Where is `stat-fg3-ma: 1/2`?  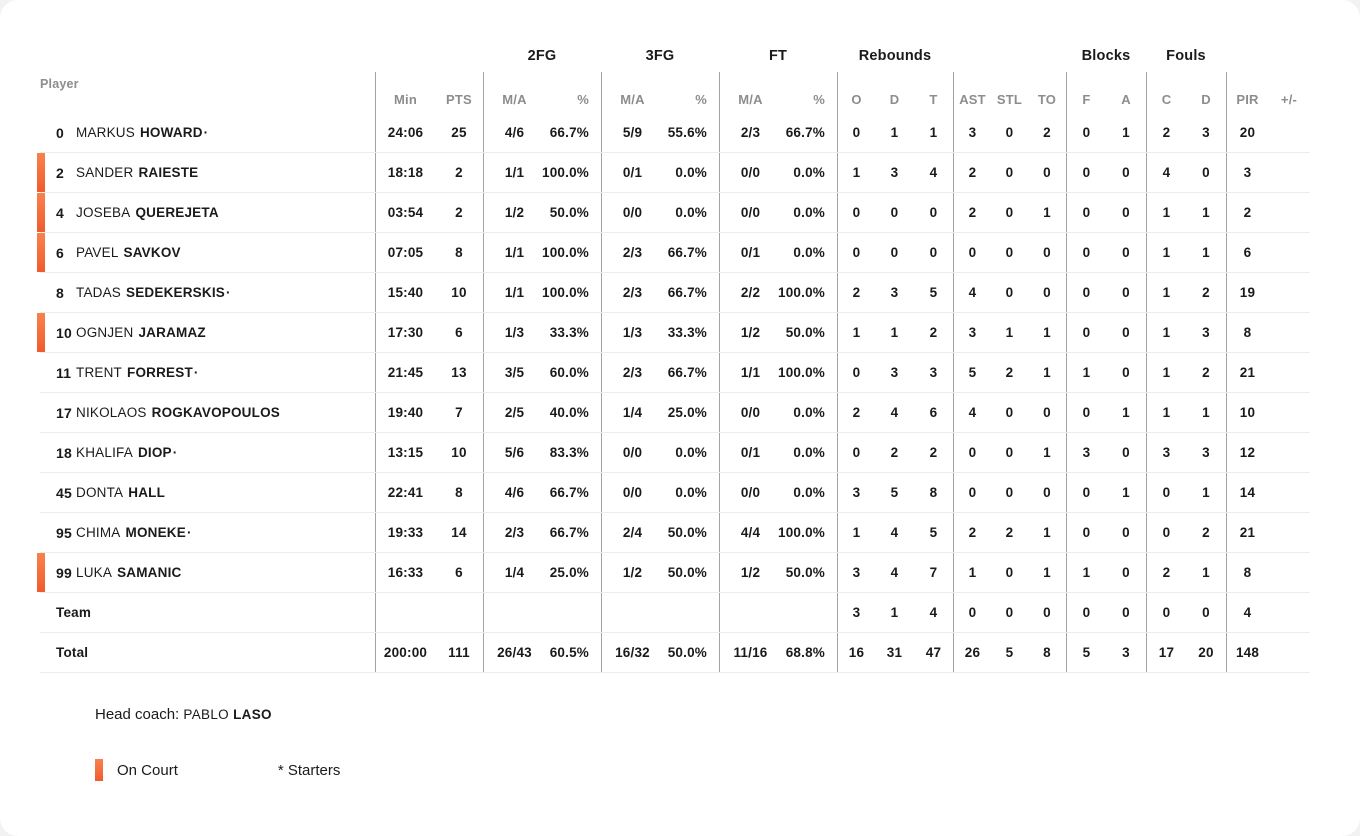 stat-fg3-ma: 1/2 is located at coordinates (632, 572).